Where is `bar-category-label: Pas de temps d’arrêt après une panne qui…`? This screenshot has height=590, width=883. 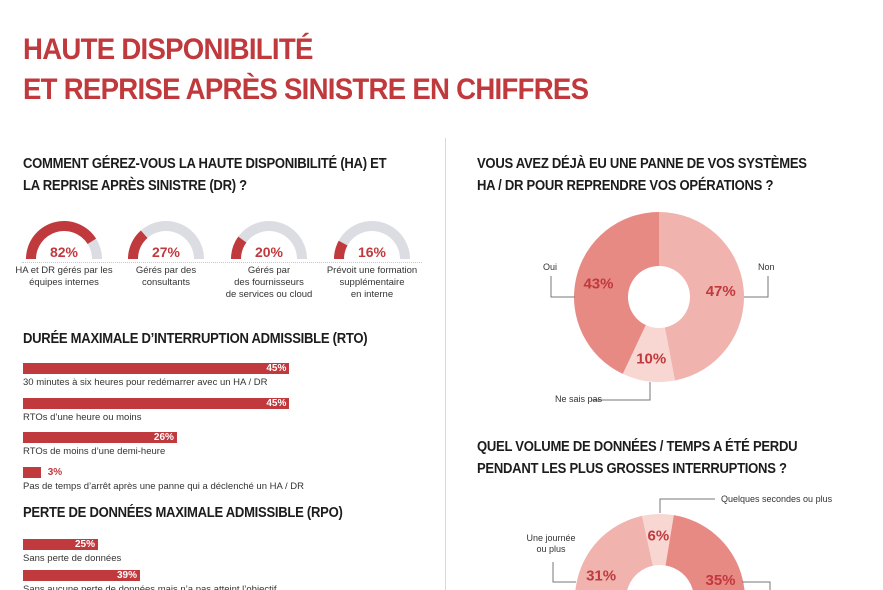 bar-category-label: Pas de temps d’arrêt après une panne qui… is located at coordinates (163, 486).